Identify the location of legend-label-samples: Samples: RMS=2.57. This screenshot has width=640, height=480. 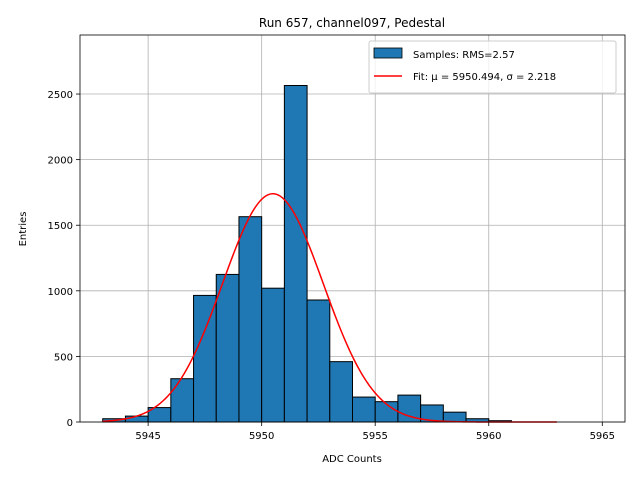
(464, 55).